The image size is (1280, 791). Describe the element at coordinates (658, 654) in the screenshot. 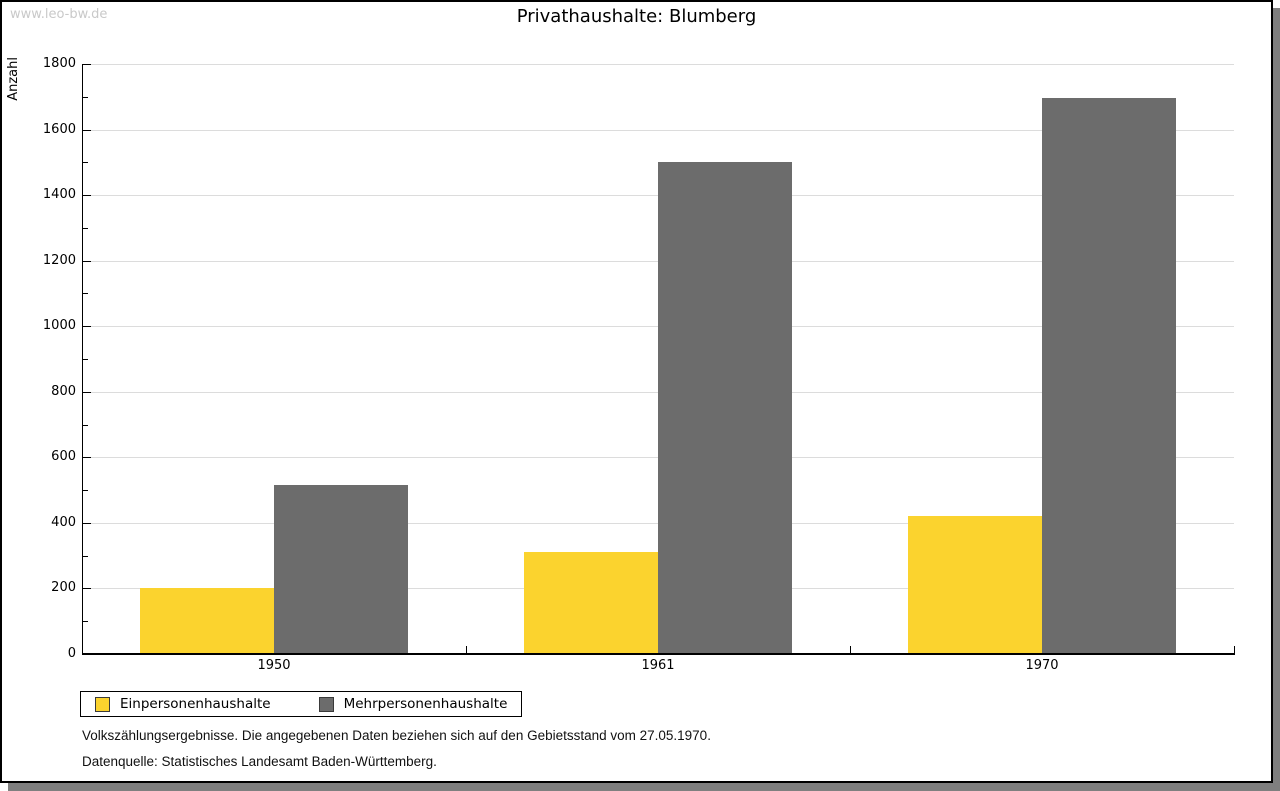

I see `x-axis-line` at that location.